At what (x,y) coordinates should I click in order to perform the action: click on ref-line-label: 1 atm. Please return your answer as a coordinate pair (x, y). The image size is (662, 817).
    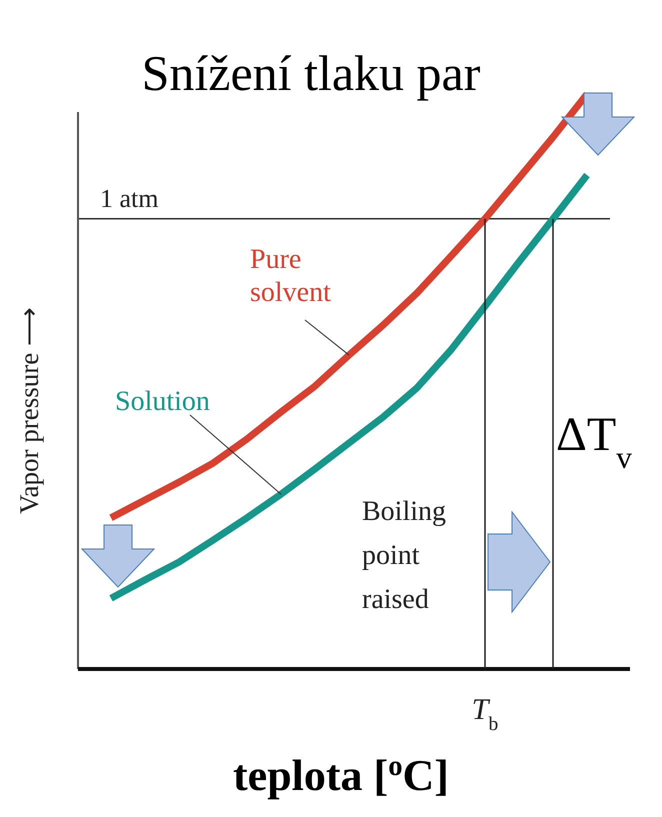
    Looking at the image, I should click on (129, 198).